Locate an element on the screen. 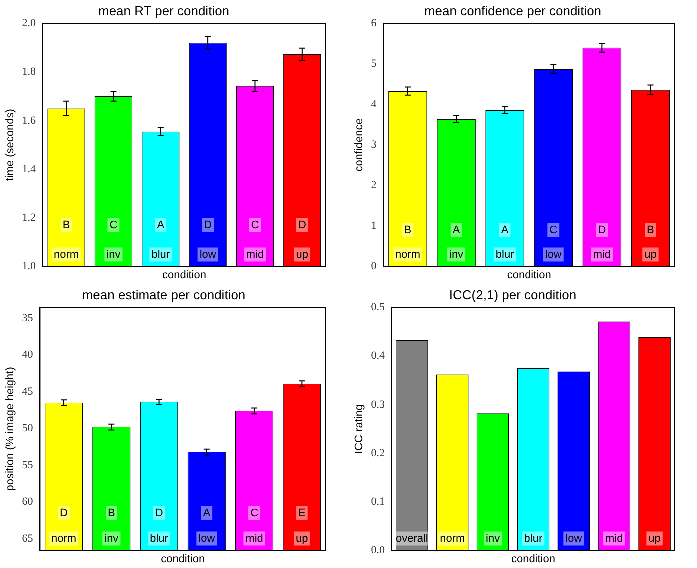  y-tick-label: 1.8 is located at coordinates (29, 72).